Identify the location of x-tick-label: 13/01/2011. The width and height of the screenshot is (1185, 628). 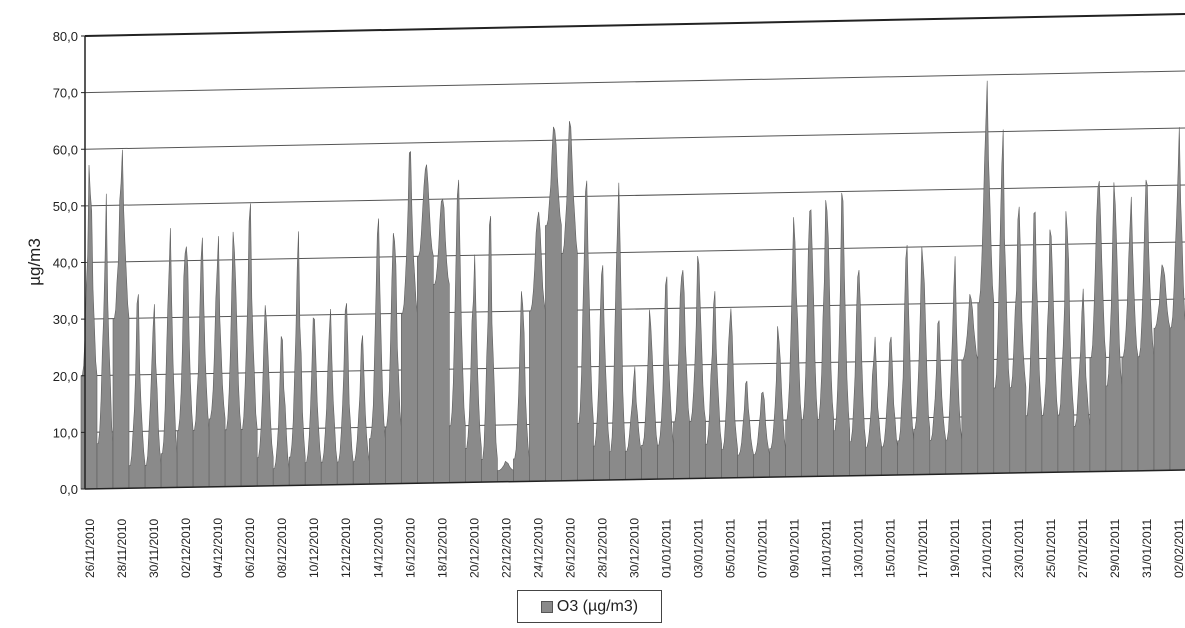
(859, 548).